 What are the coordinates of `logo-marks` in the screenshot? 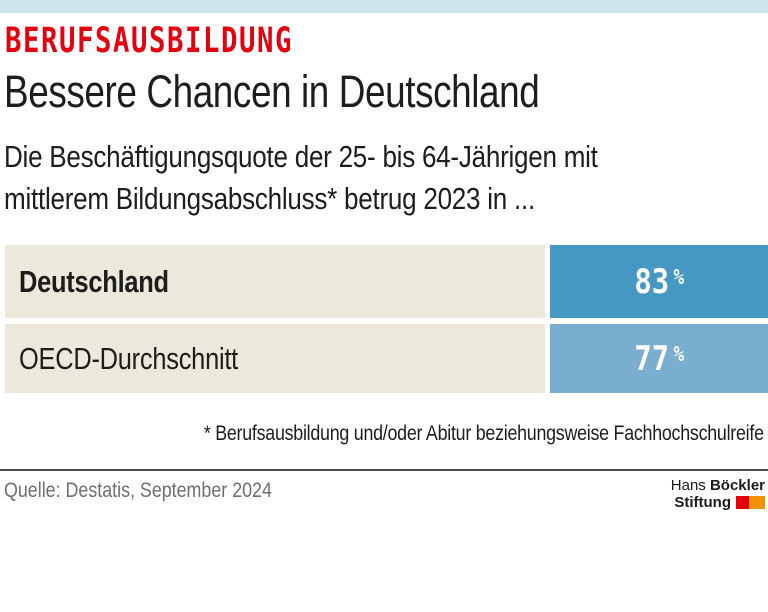 It's located at (750, 507).